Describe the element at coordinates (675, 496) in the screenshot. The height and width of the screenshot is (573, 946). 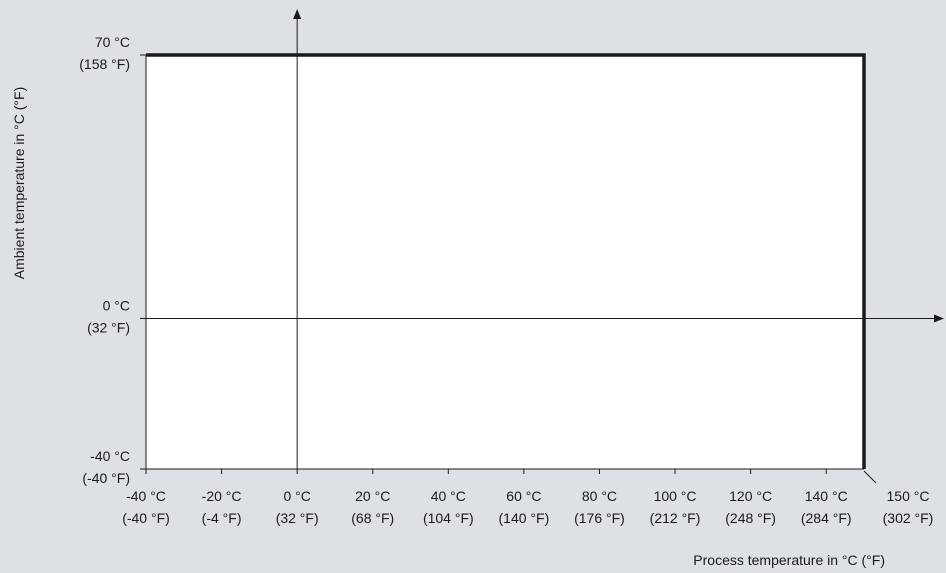
I see `x-tick-label: 100 °C` at that location.